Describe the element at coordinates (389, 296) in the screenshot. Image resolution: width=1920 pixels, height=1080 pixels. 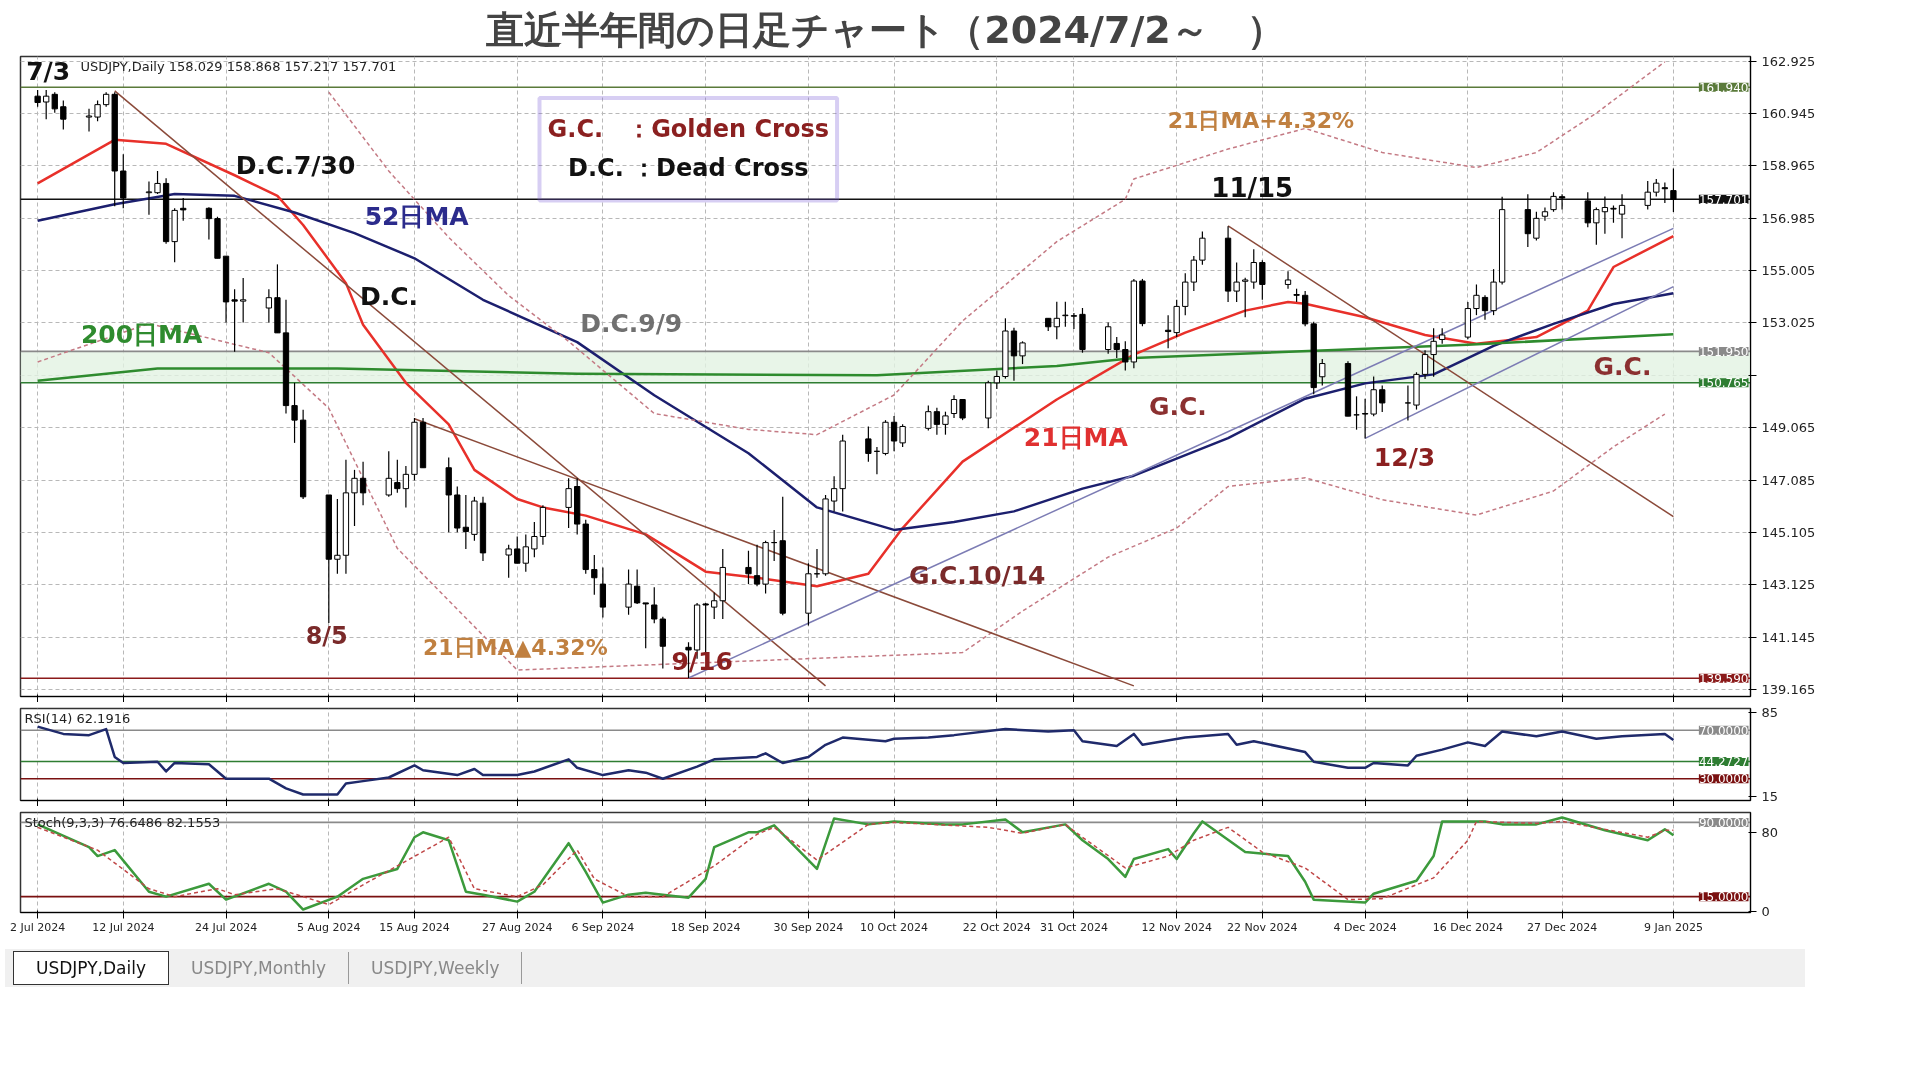
I see `annotation: D.C.` at that location.